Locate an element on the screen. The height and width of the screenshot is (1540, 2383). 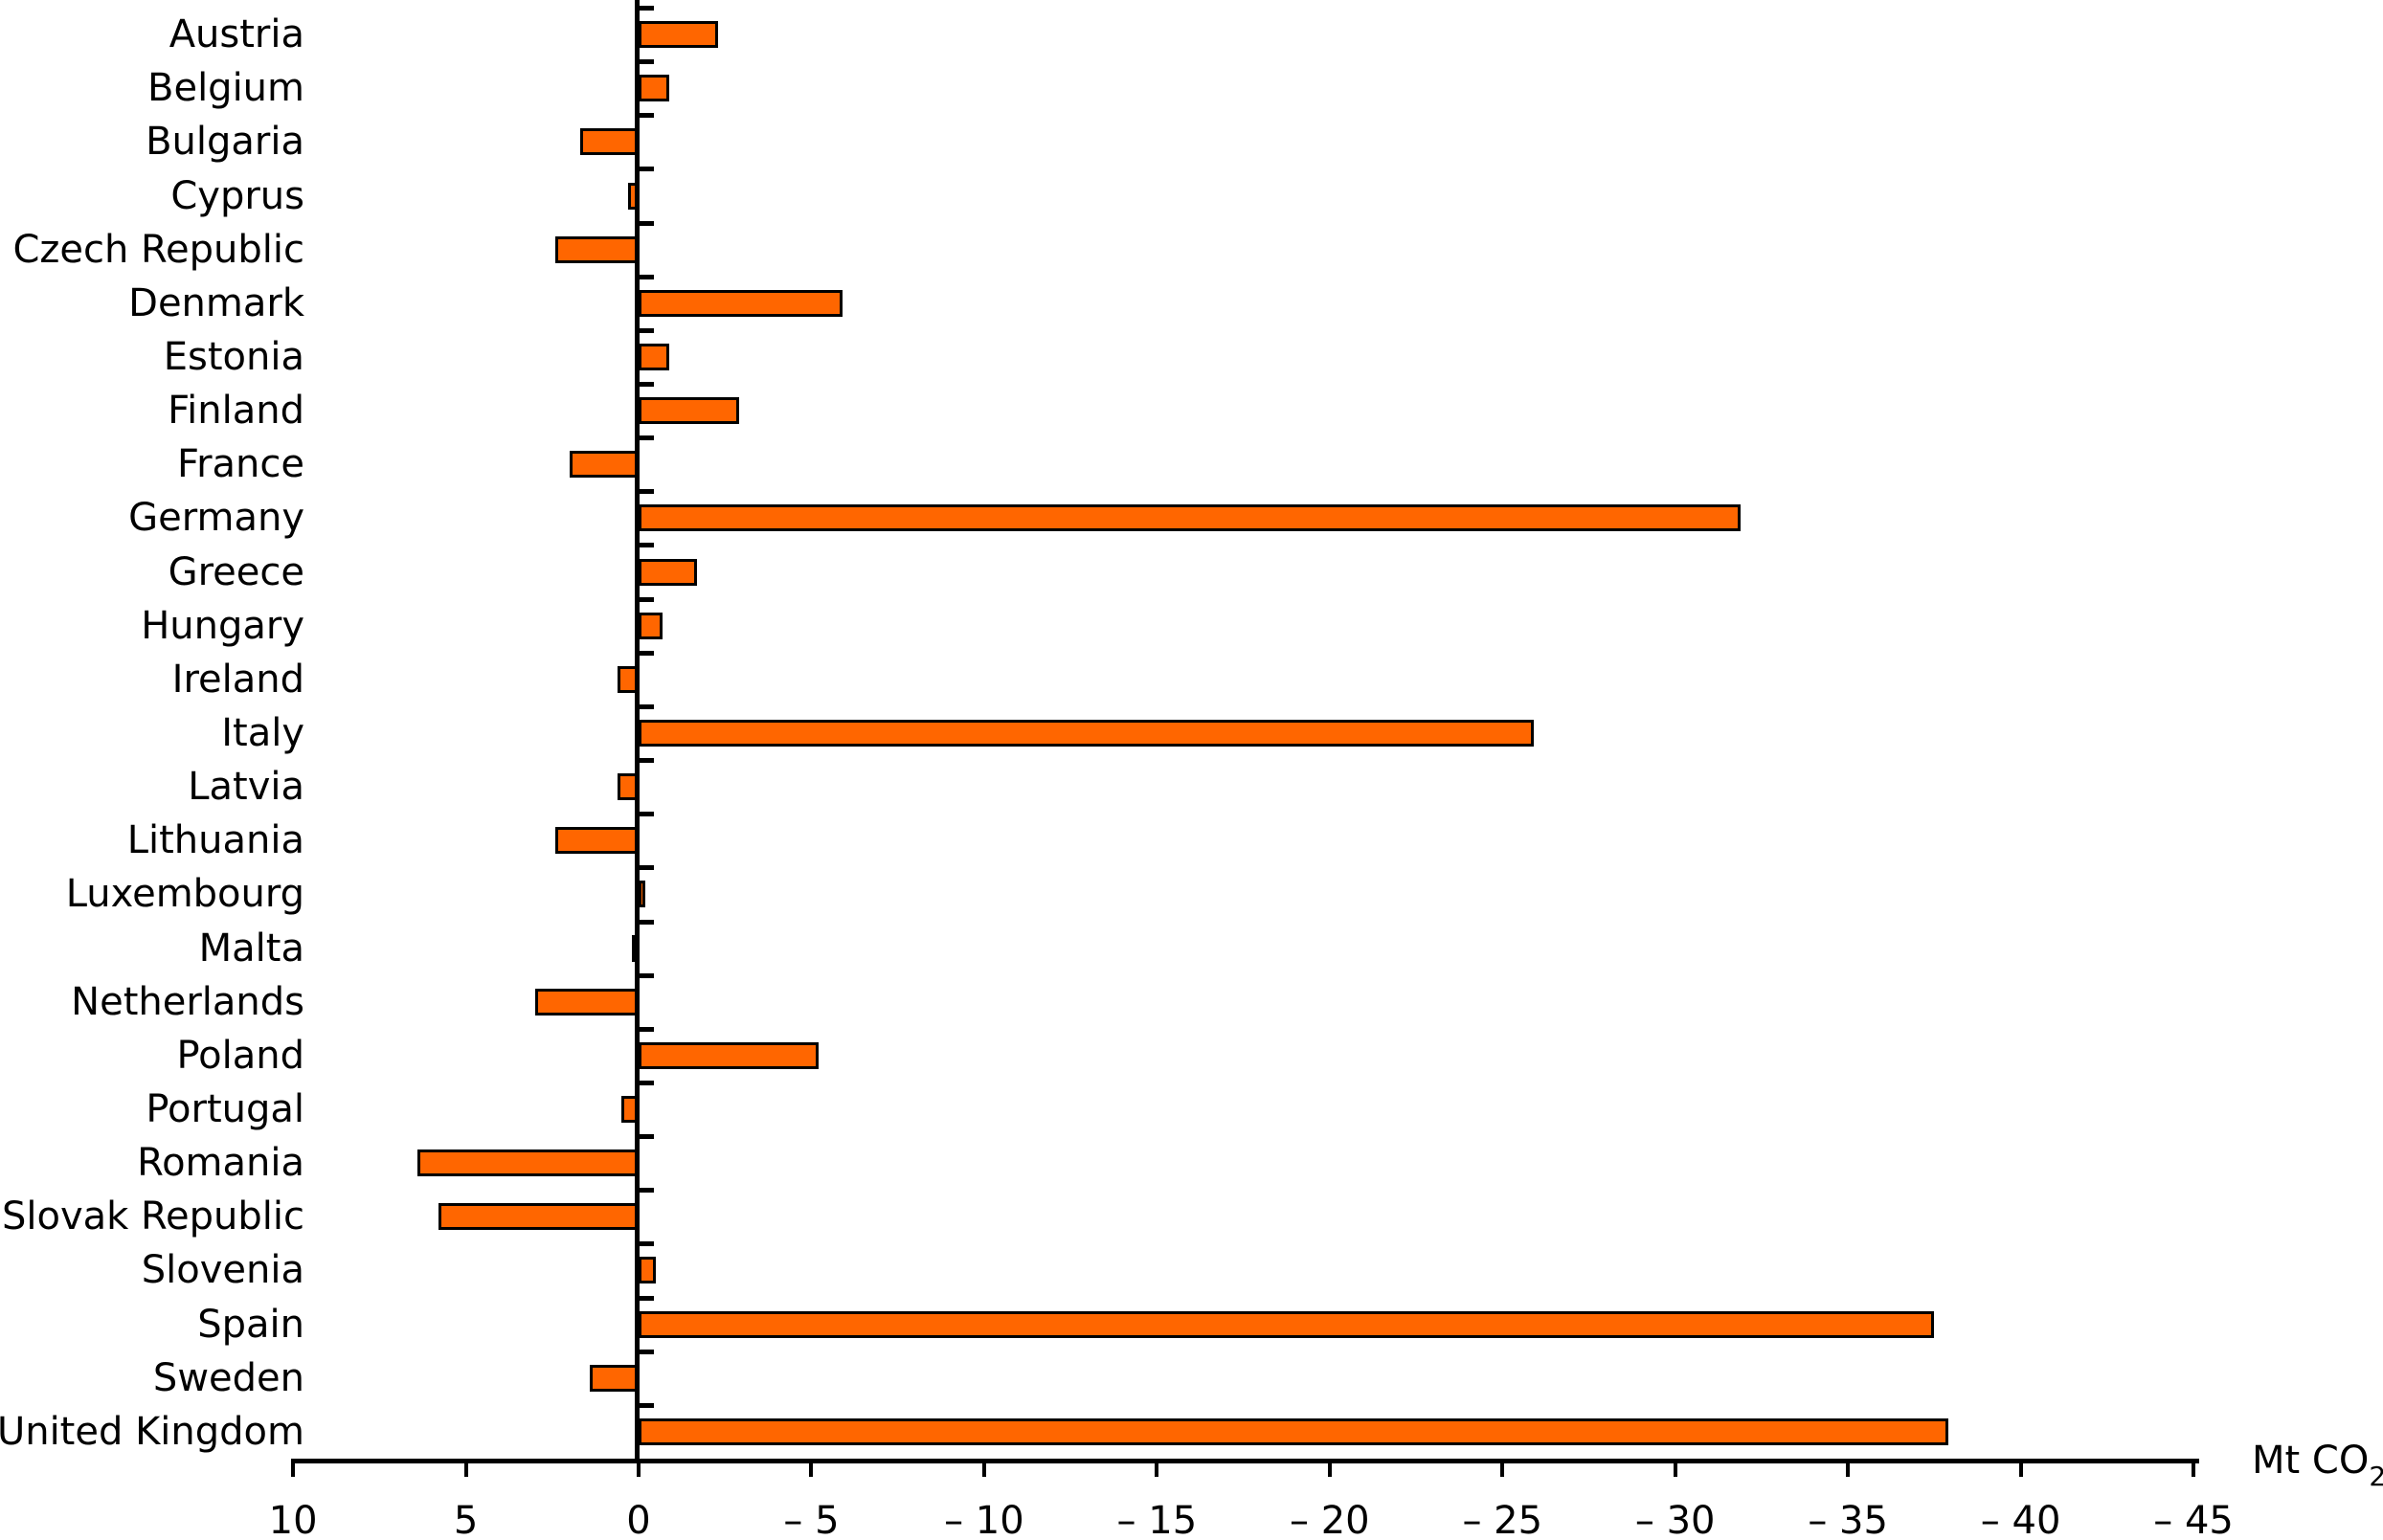
bar-netherlands is located at coordinates (586, 1002).